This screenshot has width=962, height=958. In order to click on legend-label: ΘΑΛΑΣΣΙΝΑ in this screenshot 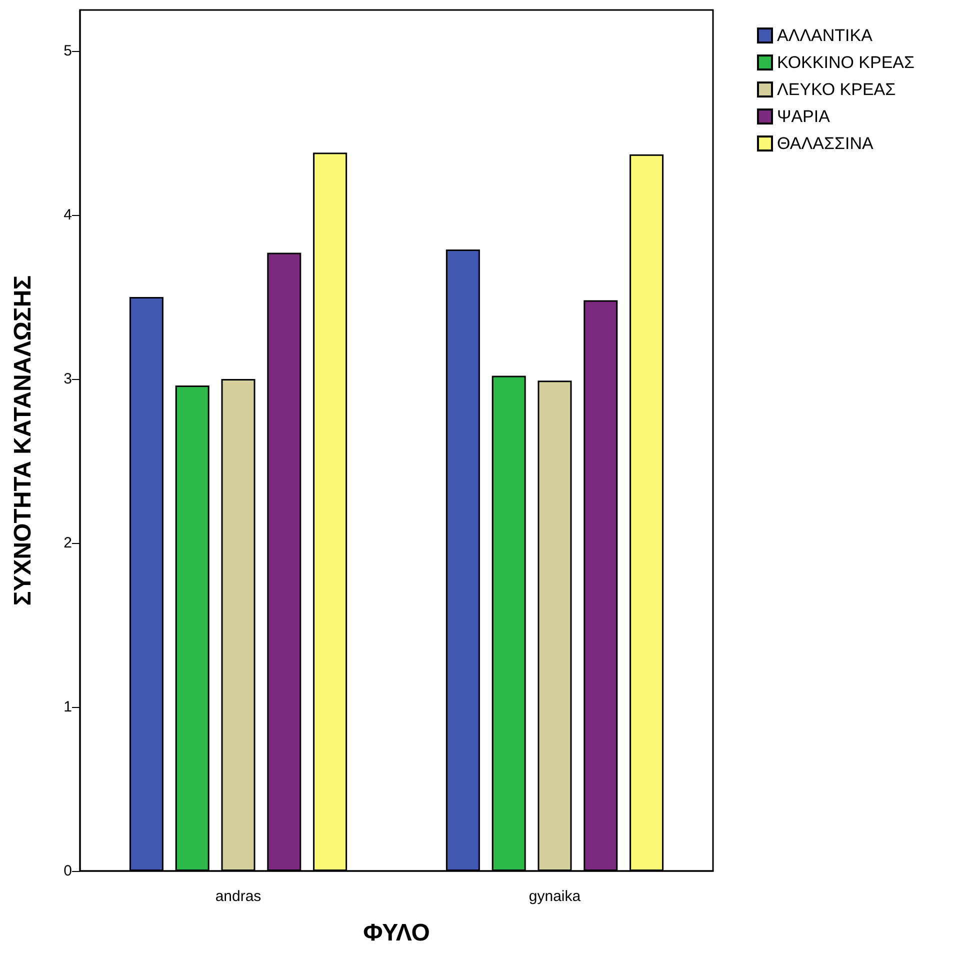, I will do `click(825, 143)`.